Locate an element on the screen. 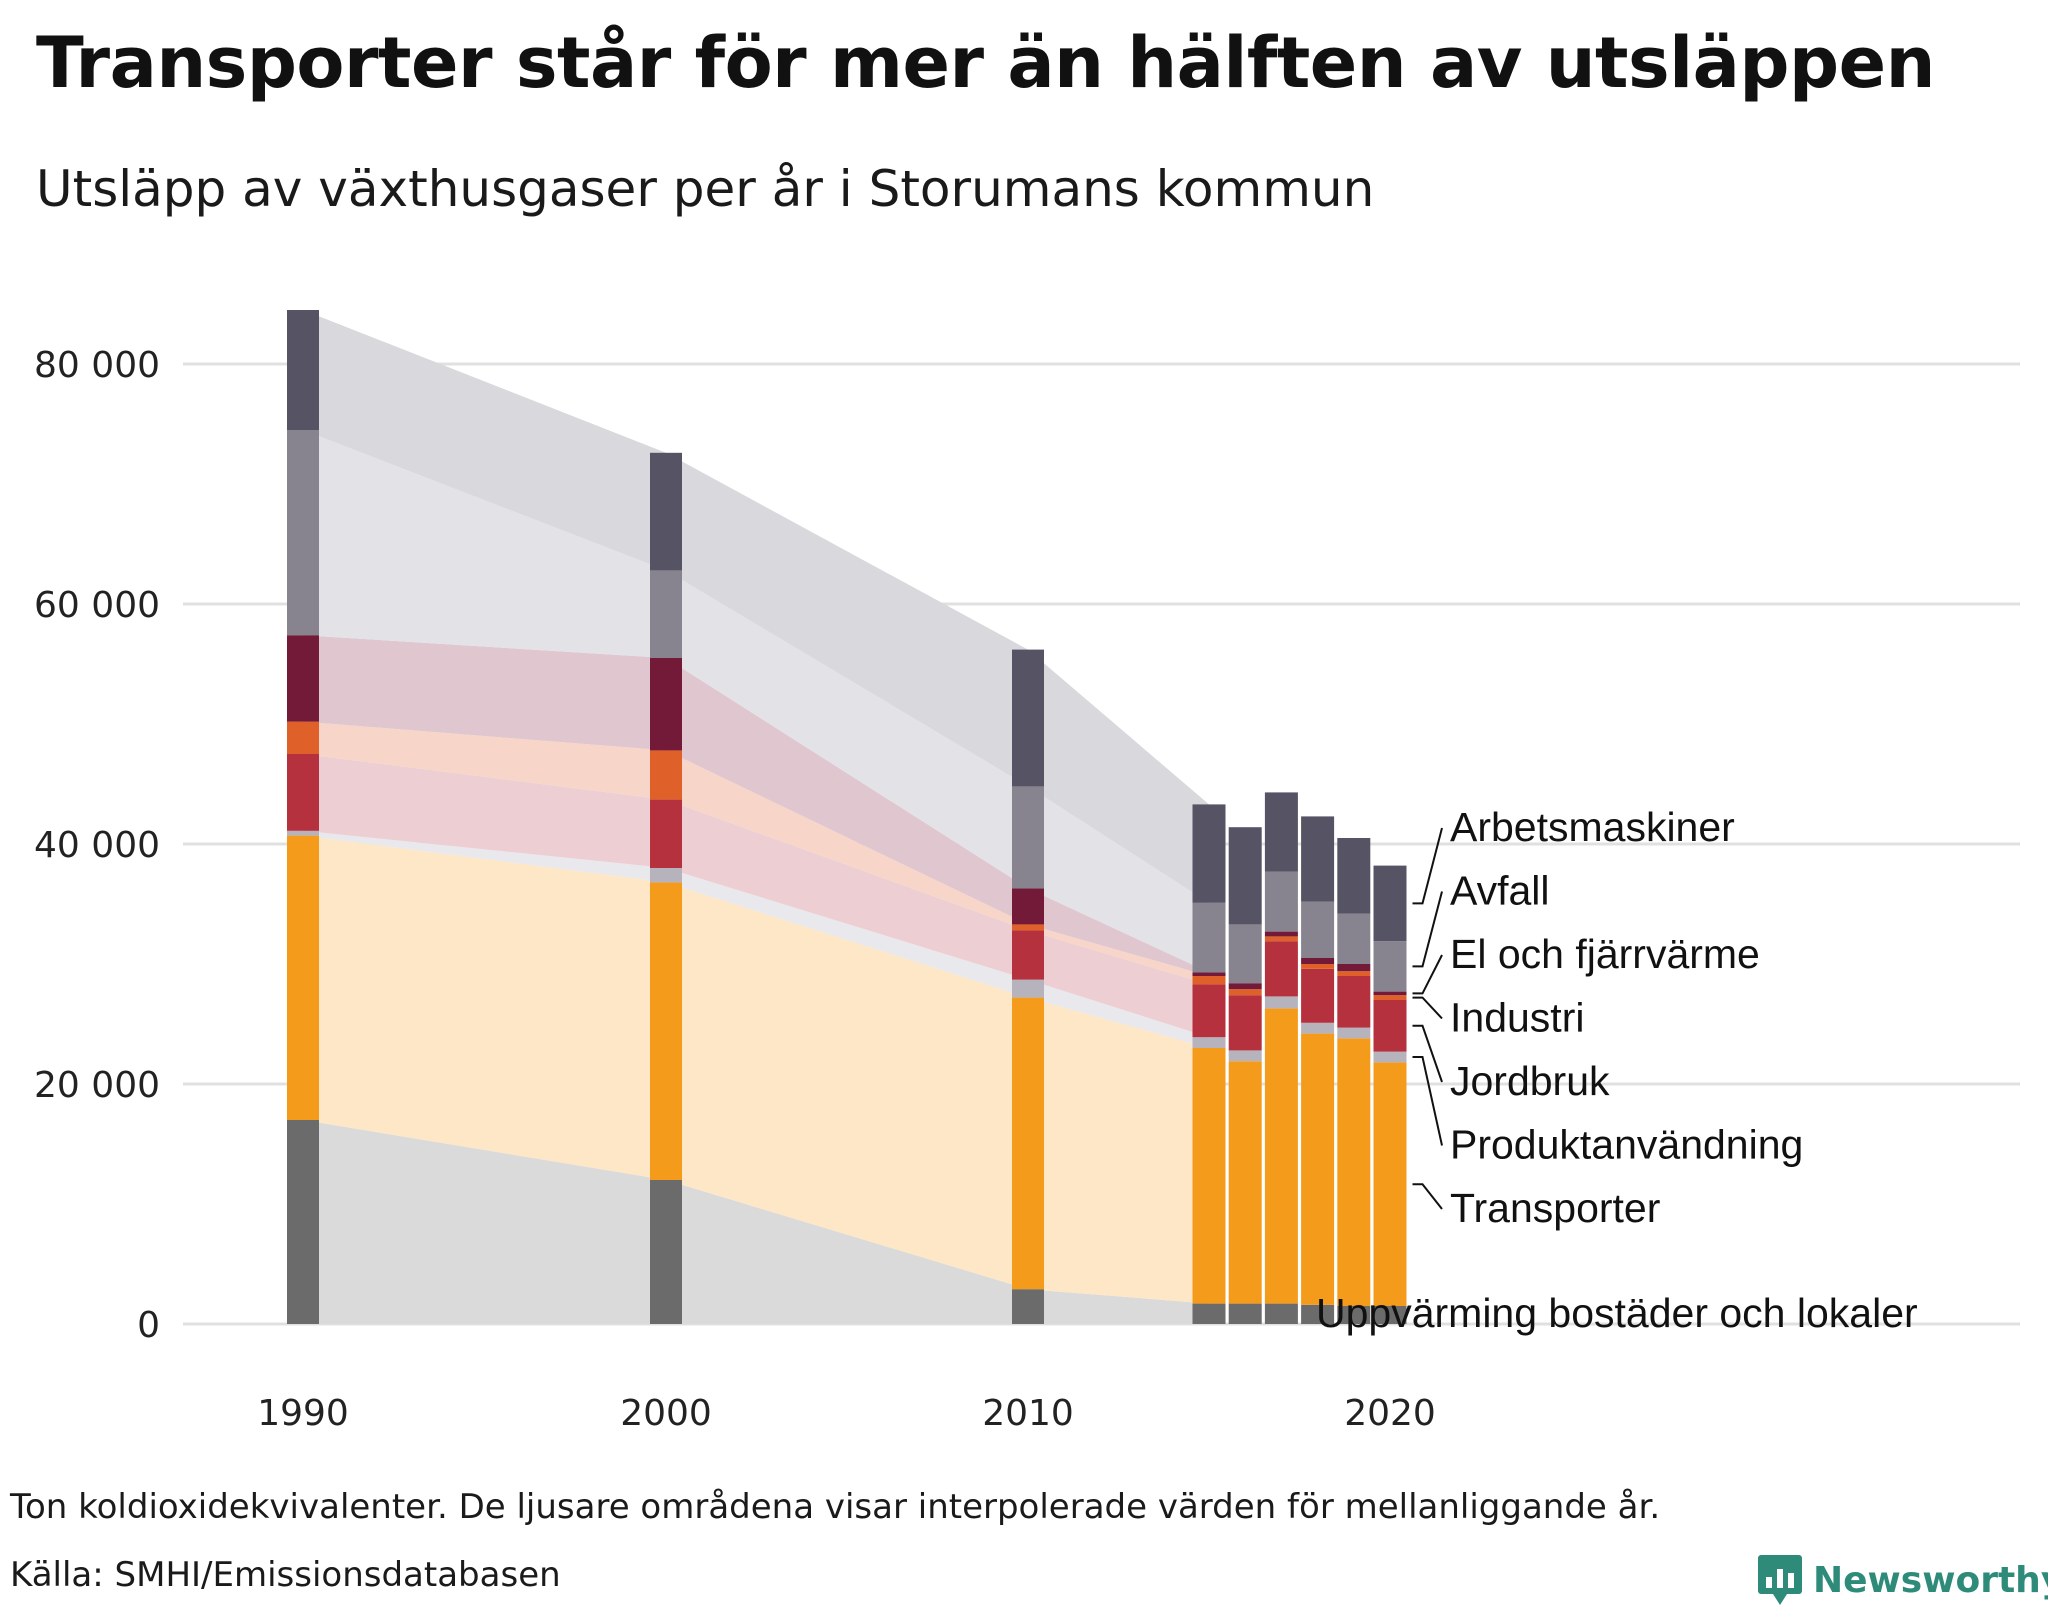 This screenshot has height=1607, width=2048. bar-industri-2018 is located at coordinates (1318, 966).